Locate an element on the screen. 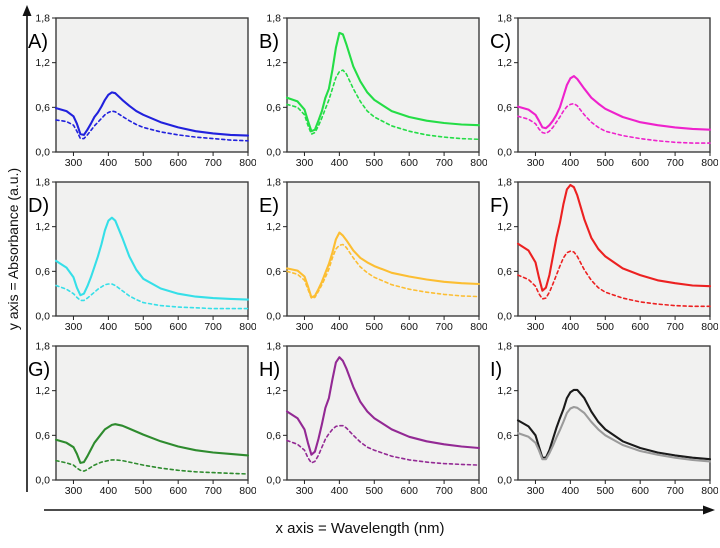  panel-C: 0,0 0,6 1,2 1,8 300 400 500 600 700 800 C) is located at coordinates (604, 91).